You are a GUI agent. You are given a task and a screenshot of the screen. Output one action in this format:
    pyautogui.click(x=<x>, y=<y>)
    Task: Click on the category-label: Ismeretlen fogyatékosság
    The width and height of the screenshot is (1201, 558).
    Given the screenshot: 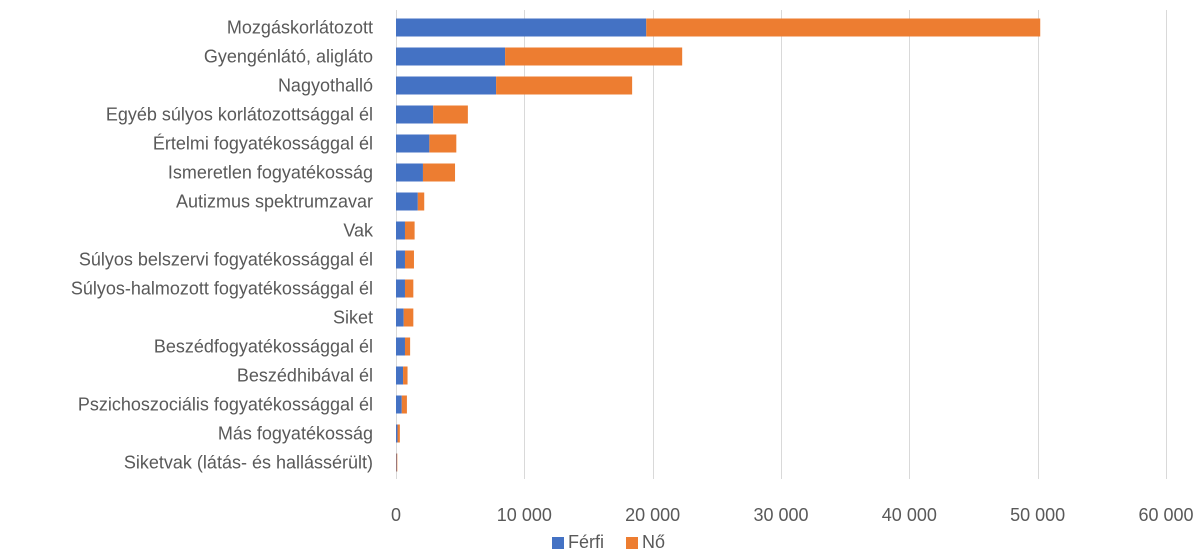 What is the action you would take?
    pyautogui.click(x=270, y=173)
    